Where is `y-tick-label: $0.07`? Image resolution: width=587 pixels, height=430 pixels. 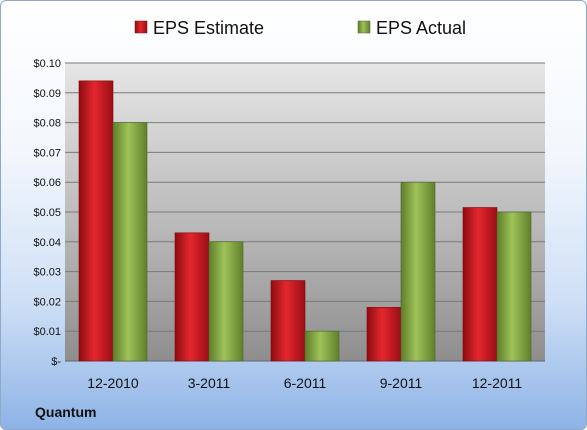
y-tick-label: $0.07 is located at coordinates (47, 153).